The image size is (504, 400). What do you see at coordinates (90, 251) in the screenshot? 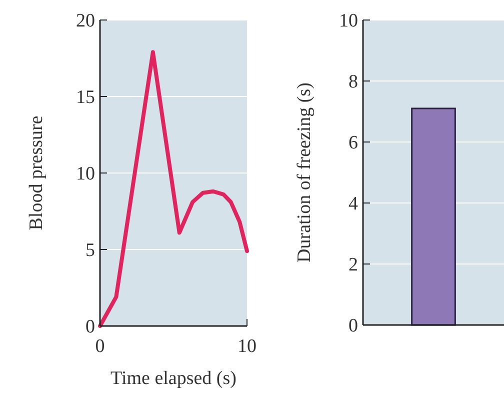
I see `y-tick-label: 5` at bounding box center [90, 251].